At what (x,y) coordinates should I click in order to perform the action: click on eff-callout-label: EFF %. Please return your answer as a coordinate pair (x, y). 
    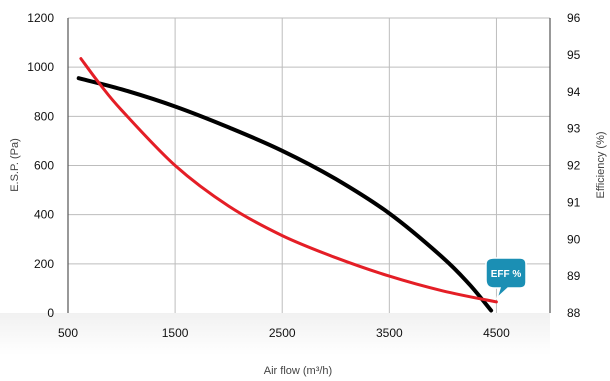
    Looking at the image, I should click on (506, 274).